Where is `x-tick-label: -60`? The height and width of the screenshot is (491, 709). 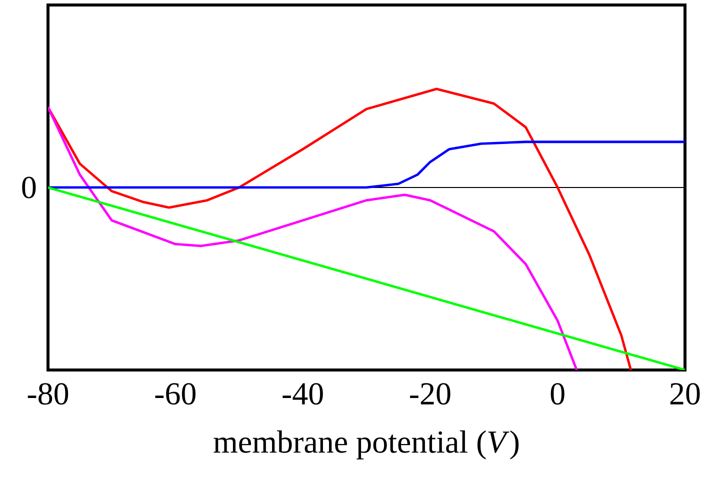 x-tick-label: -60 is located at coordinates (175, 394).